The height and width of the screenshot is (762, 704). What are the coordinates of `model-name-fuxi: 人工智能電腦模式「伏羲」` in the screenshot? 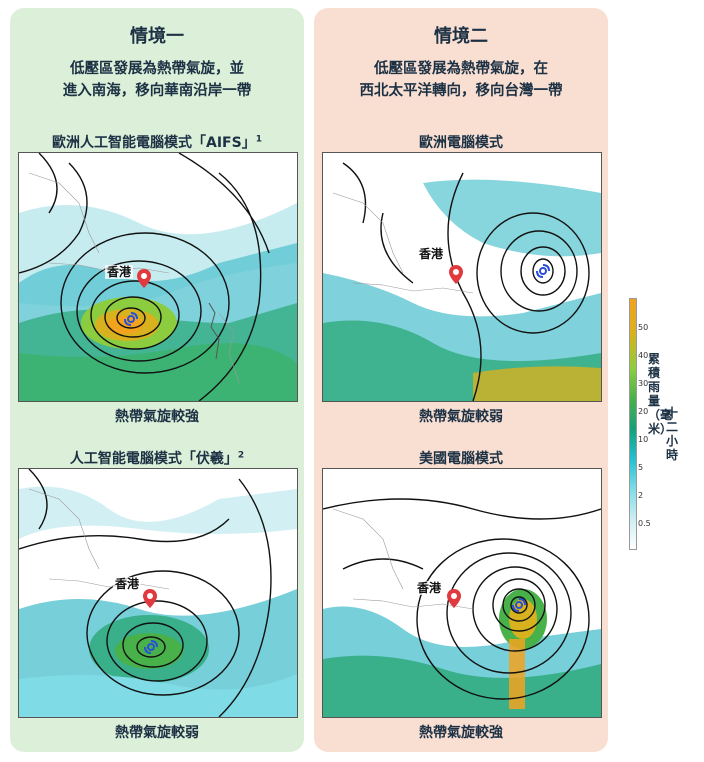 It's located at (153, 459).